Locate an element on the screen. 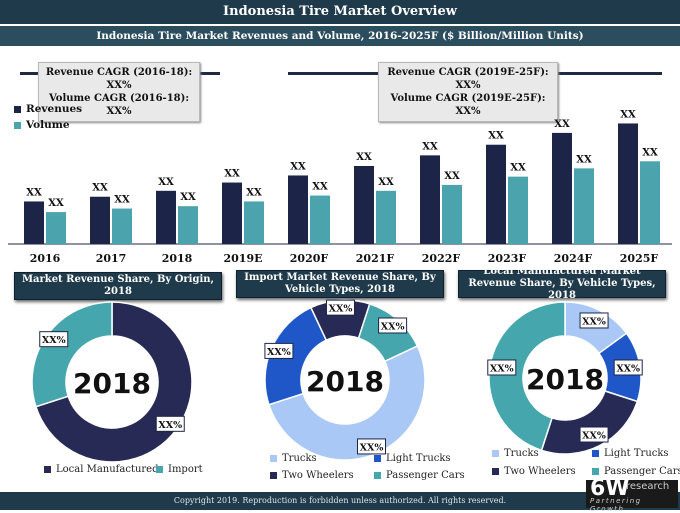 This screenshot has width=680, height=513. bar-revenues-2024f is located at coordinates (562, 188).